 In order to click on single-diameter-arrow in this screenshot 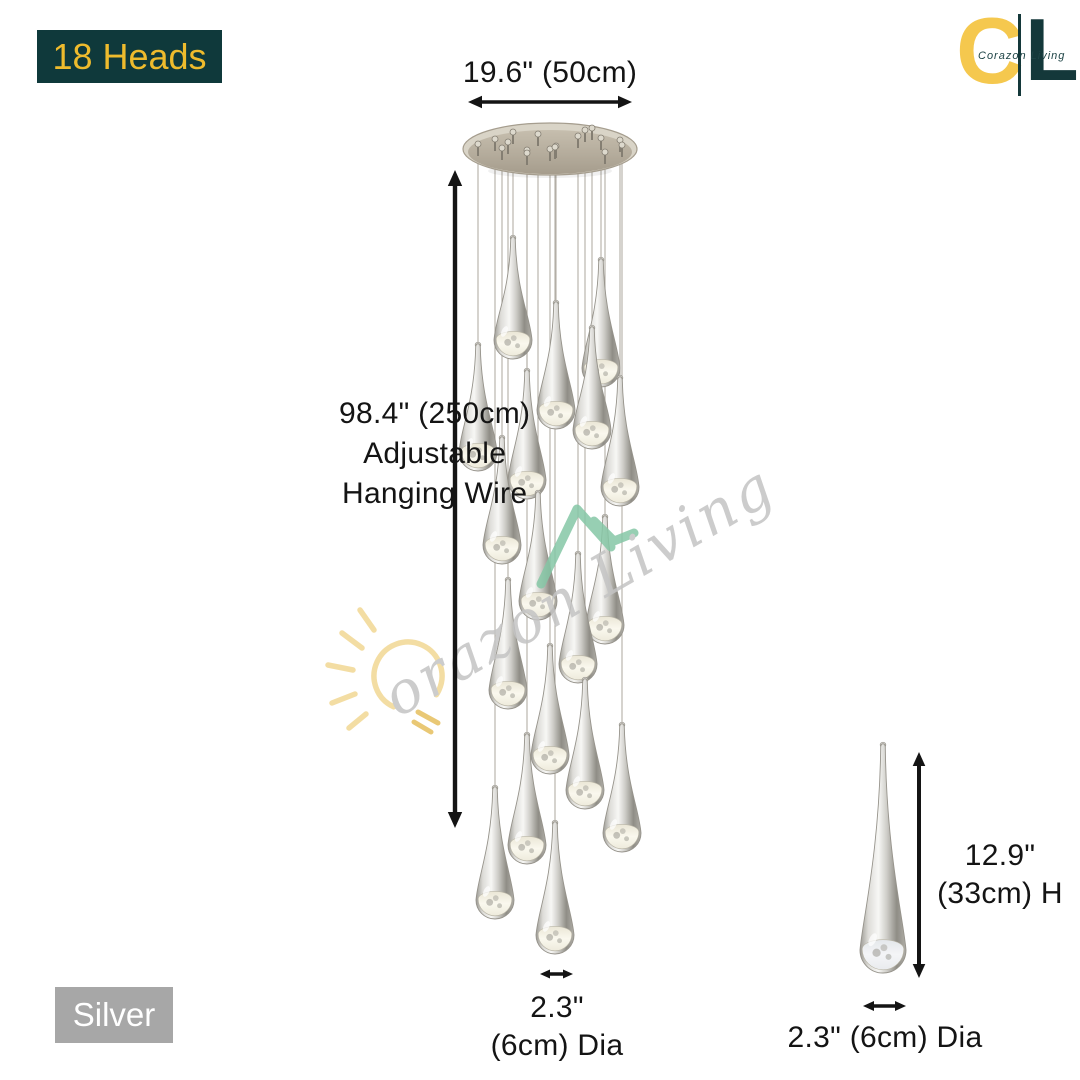, I will do `click(884, 1006)`.